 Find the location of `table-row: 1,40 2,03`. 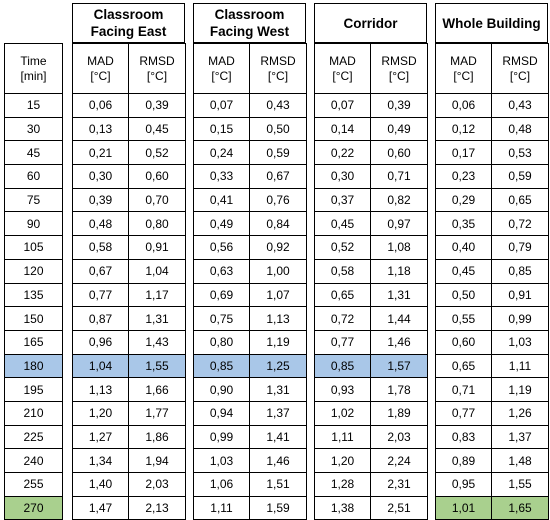

table-row: 1,40 2,03 is located at coordinates (129, 484).